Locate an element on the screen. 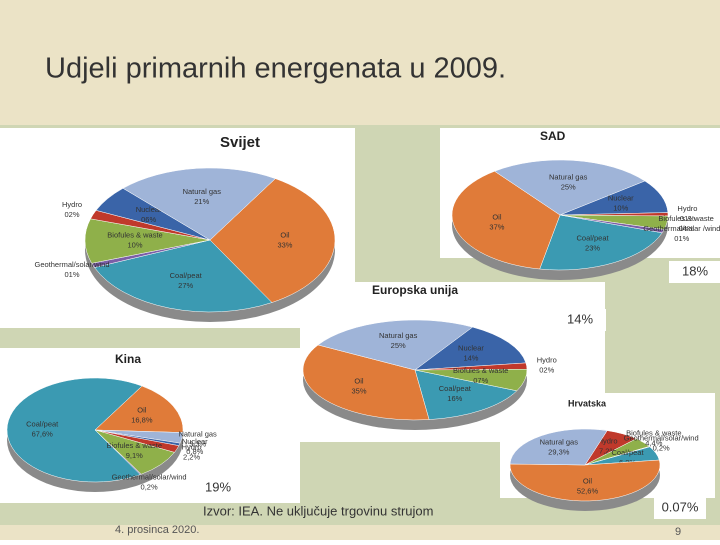 The image size is (720, 545). slice-value: 4,4% is located at coordinates (653, 442).